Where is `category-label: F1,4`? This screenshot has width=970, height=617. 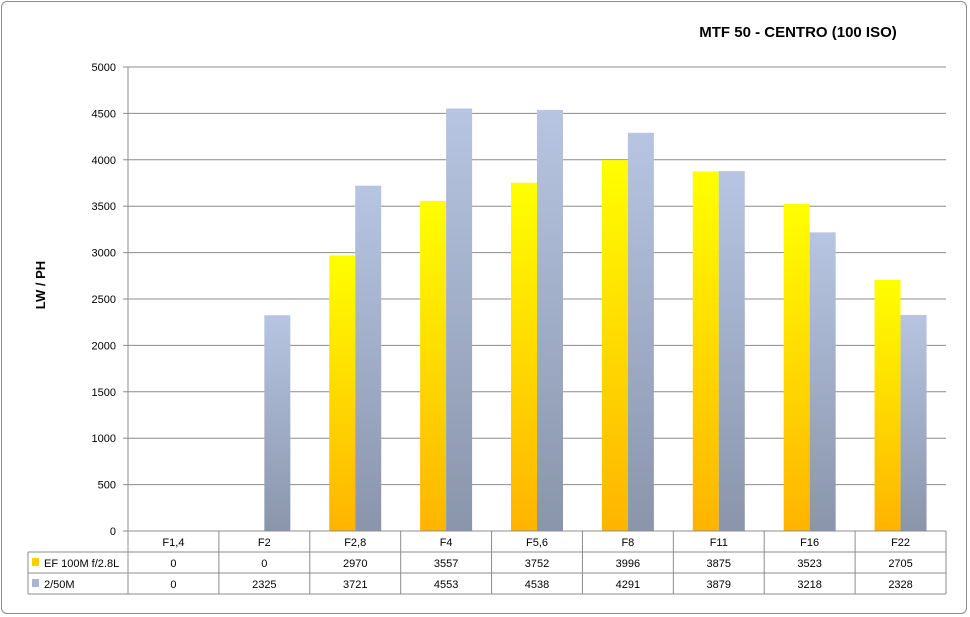
category-label: F1,4 is located at coordinates (173, 543).